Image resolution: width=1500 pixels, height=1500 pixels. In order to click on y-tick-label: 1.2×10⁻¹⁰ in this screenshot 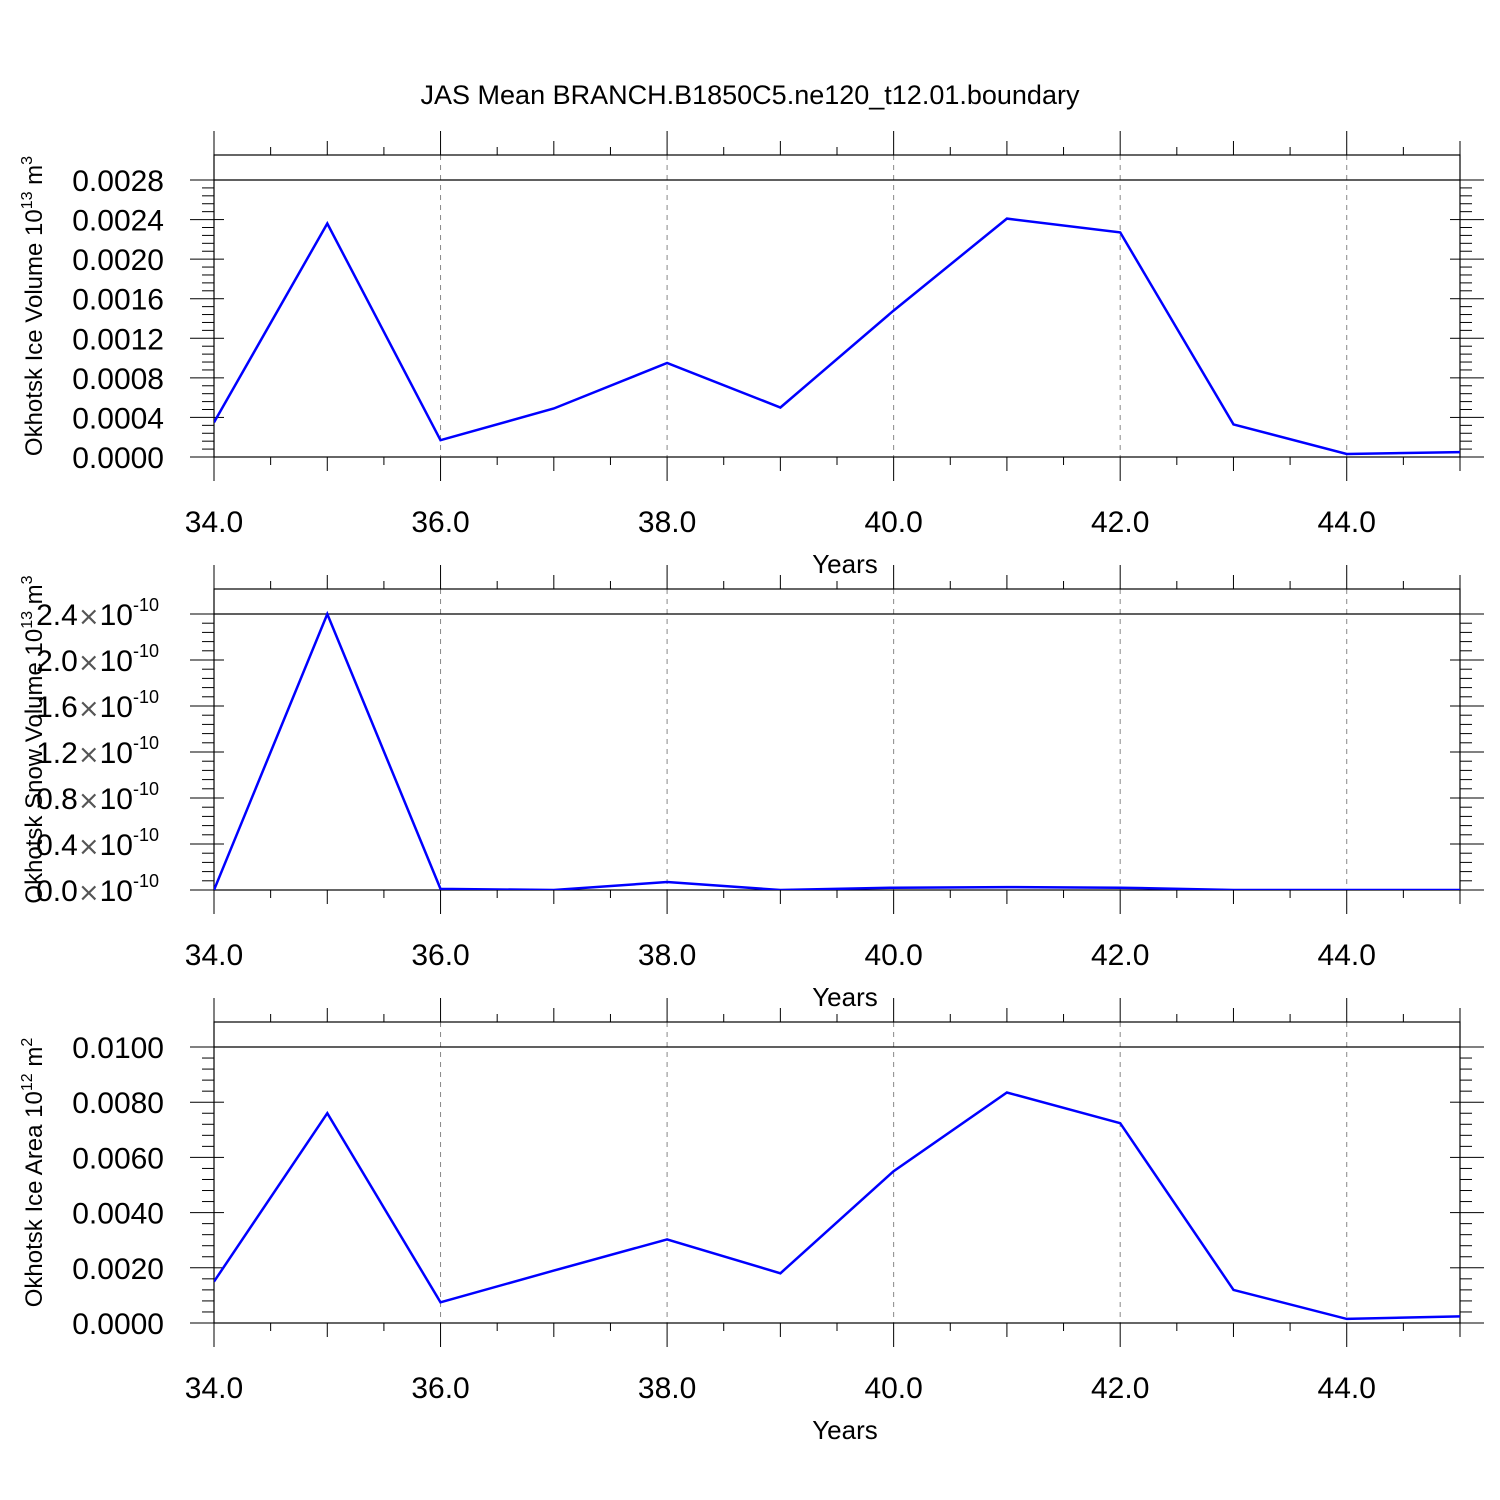, I will do `click(97, 751)`.